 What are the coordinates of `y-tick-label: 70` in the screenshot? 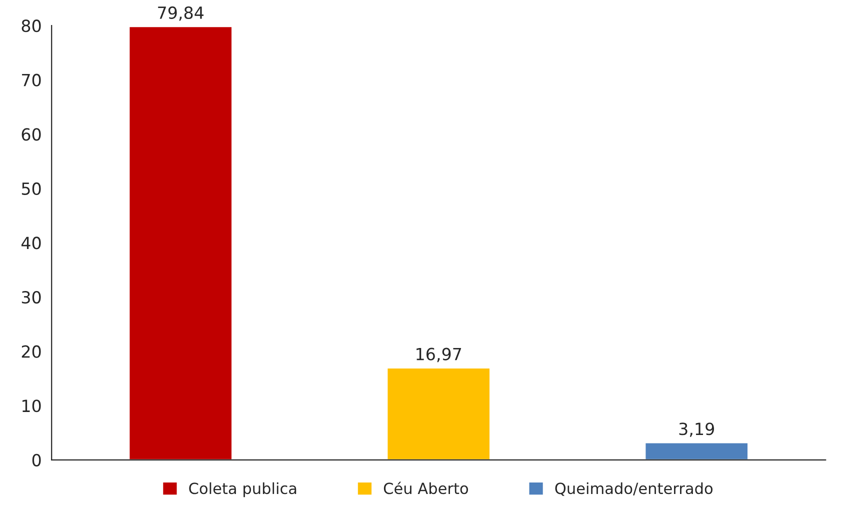 It's located at (31, 80).